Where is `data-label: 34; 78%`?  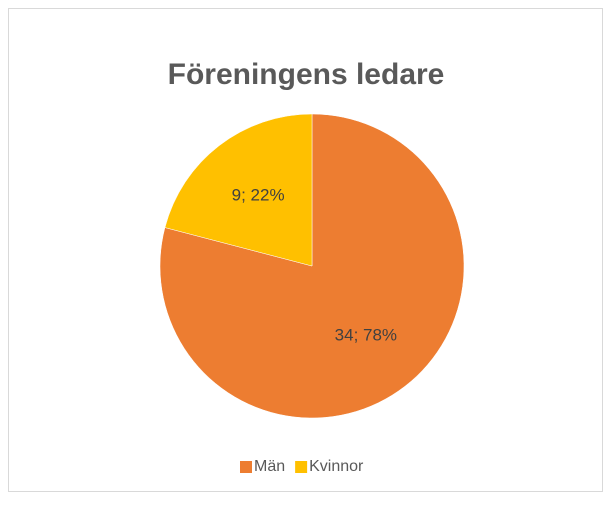
data-label: 34; 78% is located at coordinates (366, 334).